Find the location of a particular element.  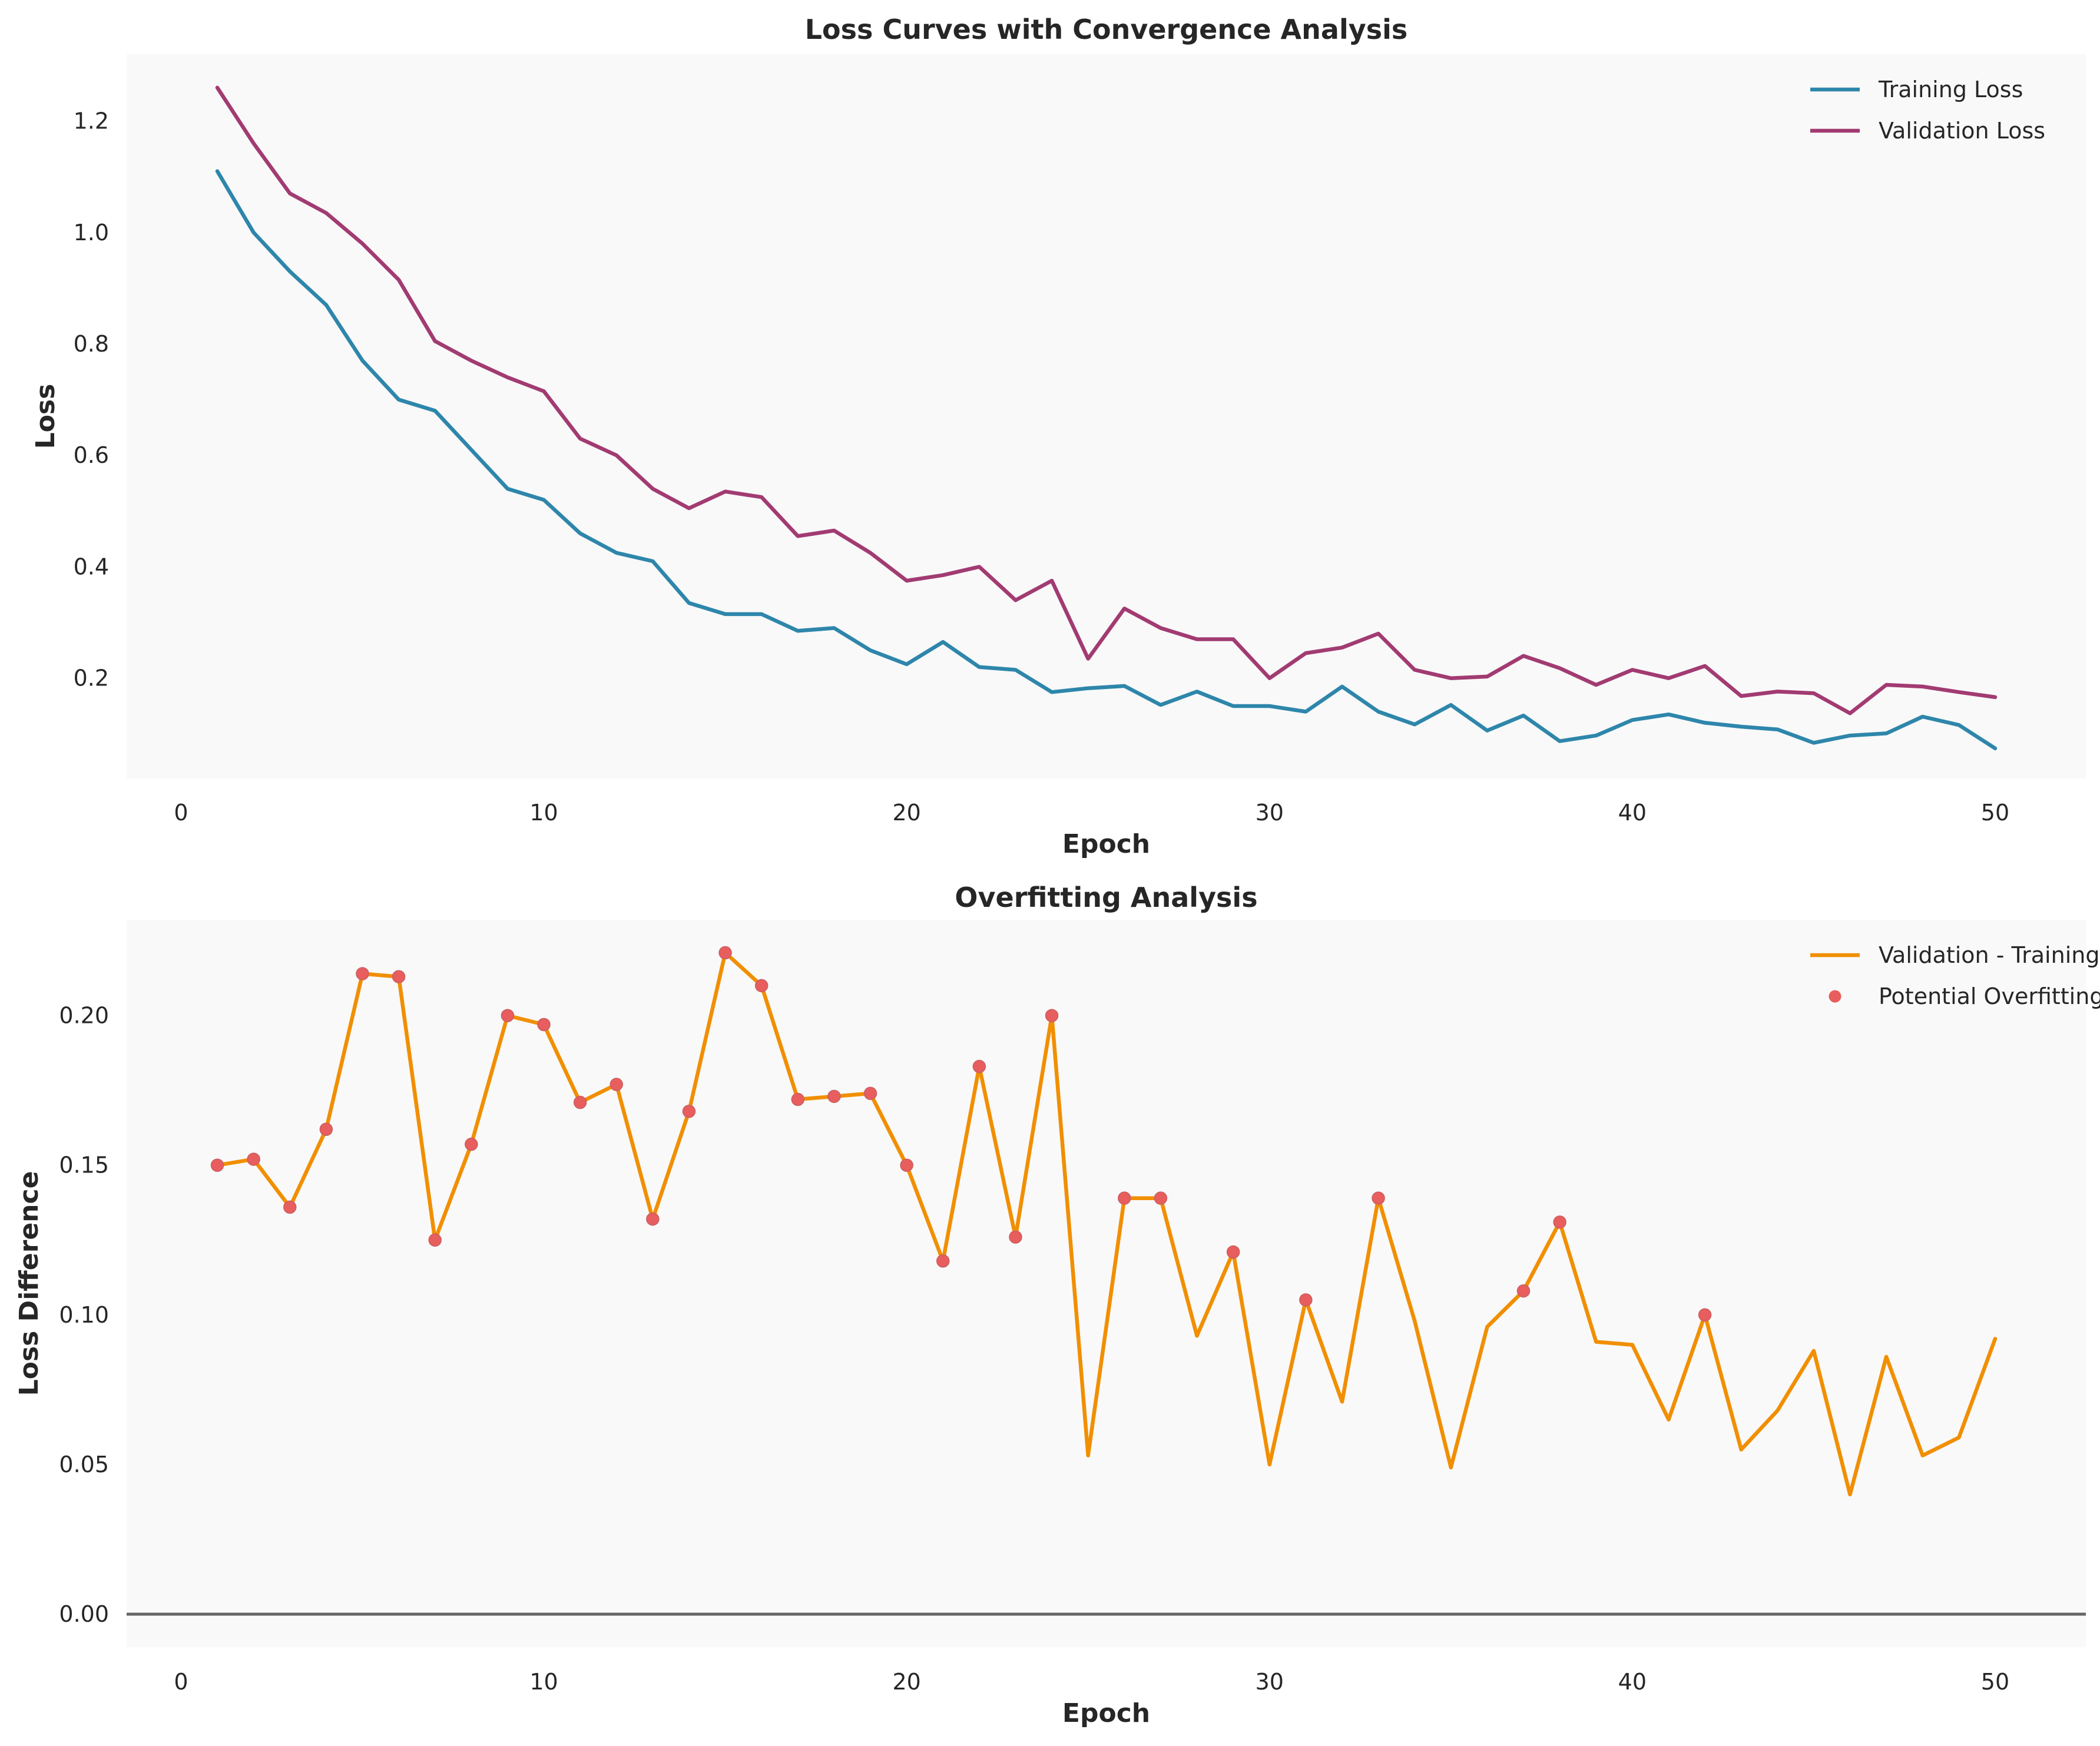

y-tick-label: 0.10 is located at coordinates (84, 1315).